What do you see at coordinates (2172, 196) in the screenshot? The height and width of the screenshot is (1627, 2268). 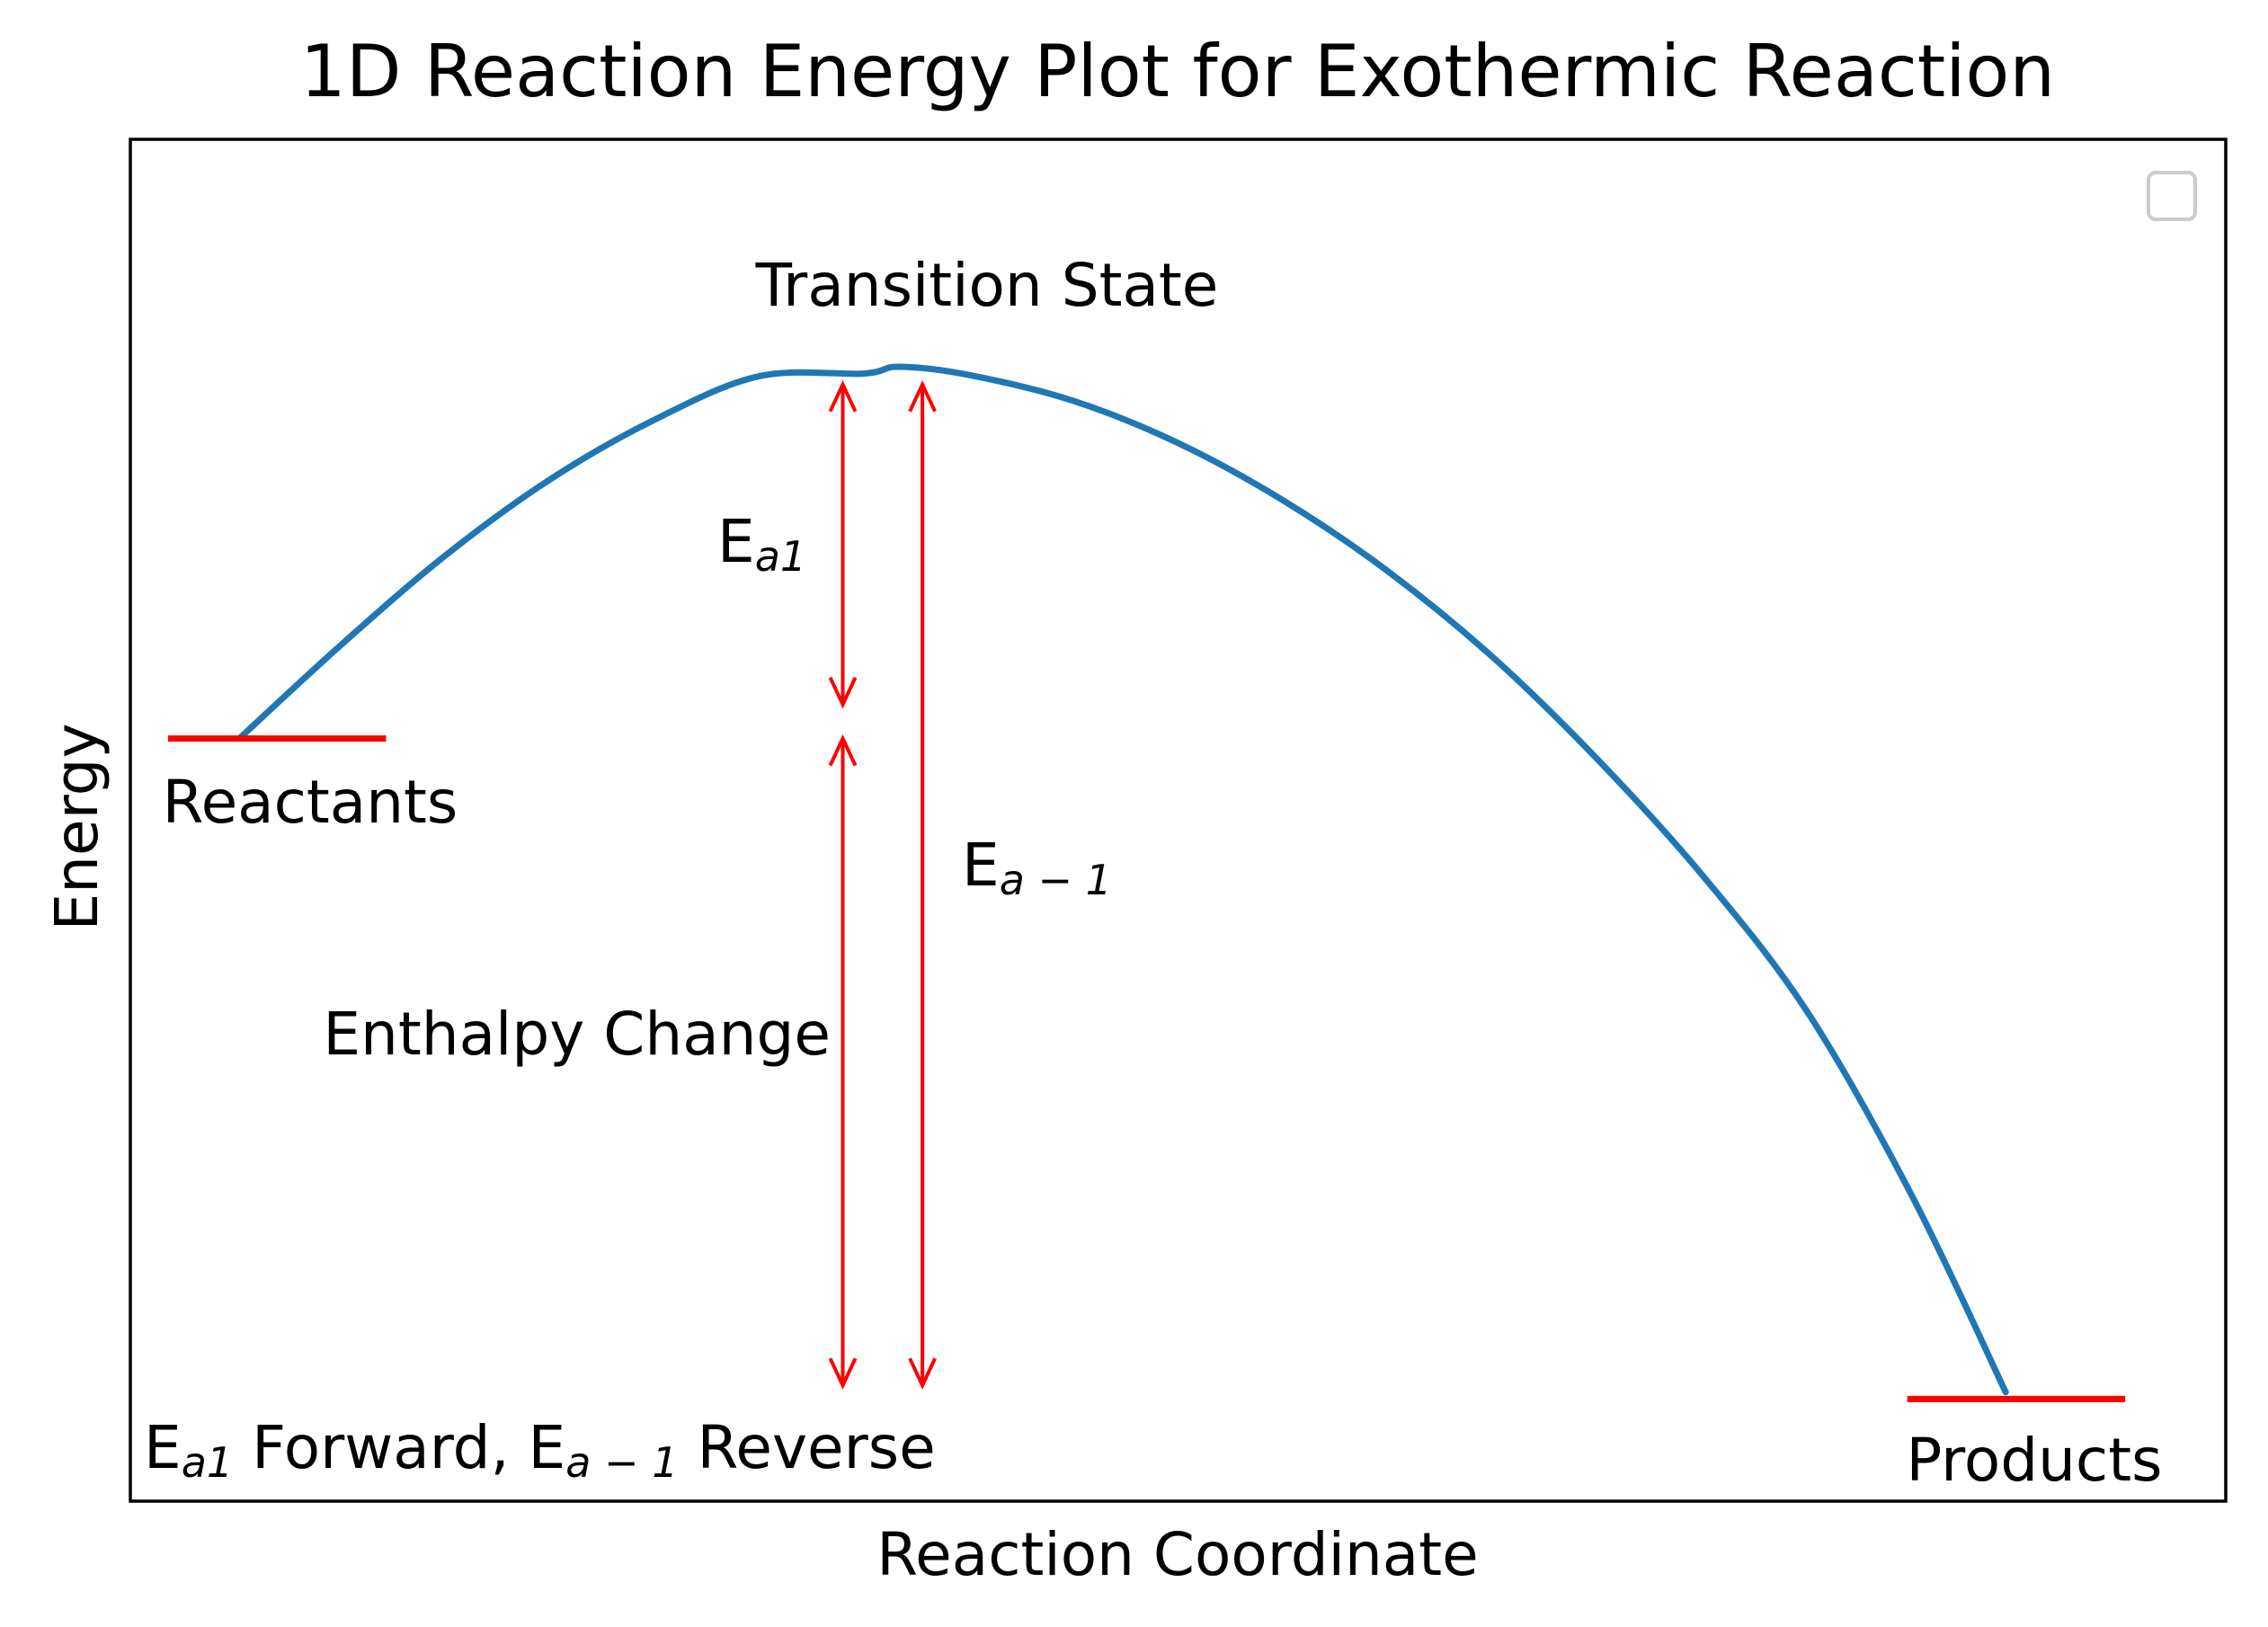 I see `legend-box` at bounding box center [2172, 196].